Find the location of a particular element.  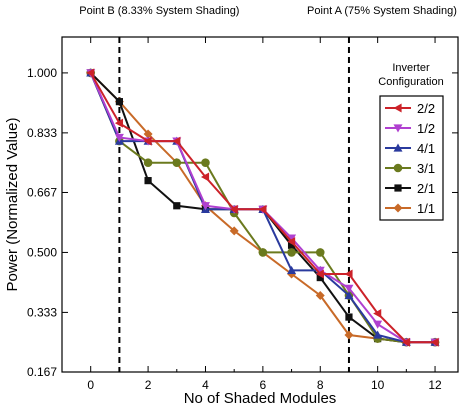

y-tick-label: 1.000 is located at coordinates (42, 73).